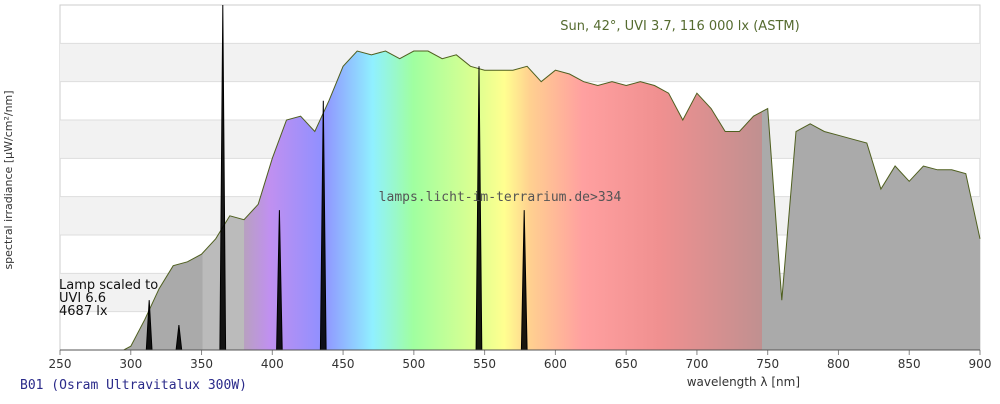  What do you see at coordinates (413, 364) in the screenshot?
I see `x-tick-label: 500` at bounding box center [413, 364].